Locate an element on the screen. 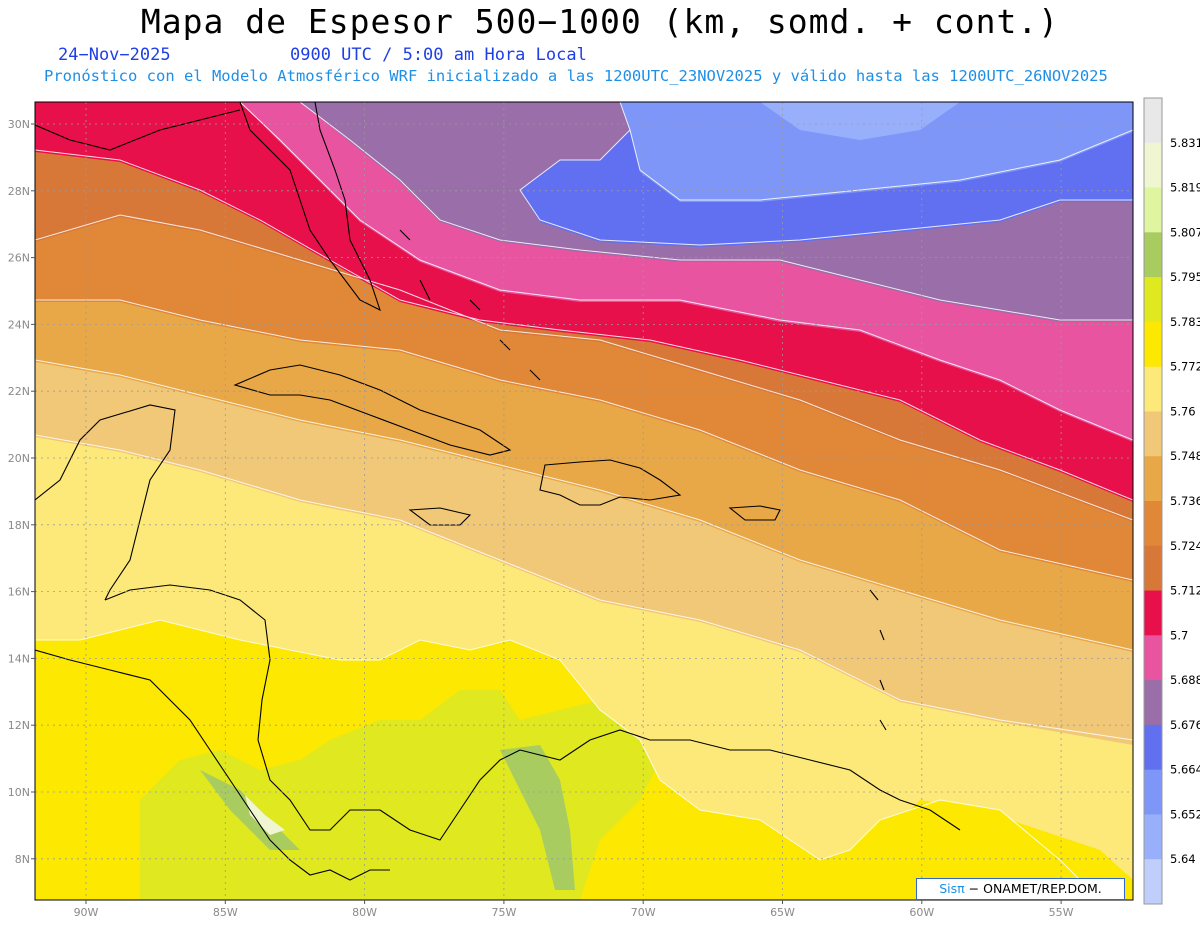 The height and width of the screenshot is (927, 1200). lat-label: 12N is located at coordinates (19, 725).